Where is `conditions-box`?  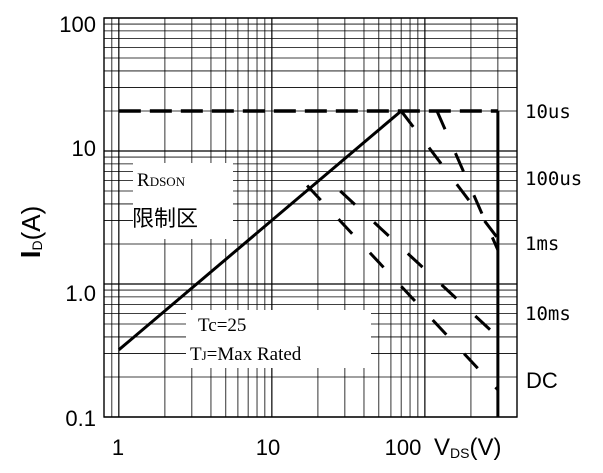 conditions-box is located at coordinates (278, 339).